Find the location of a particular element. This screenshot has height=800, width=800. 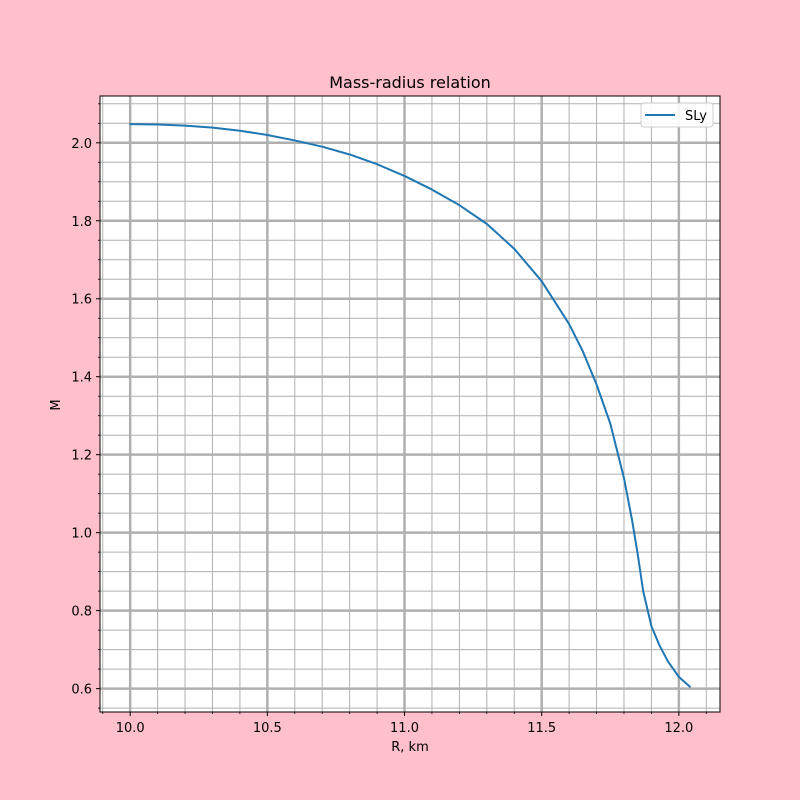

legend-label-sly: SLy is located at coordinates (696, 116).